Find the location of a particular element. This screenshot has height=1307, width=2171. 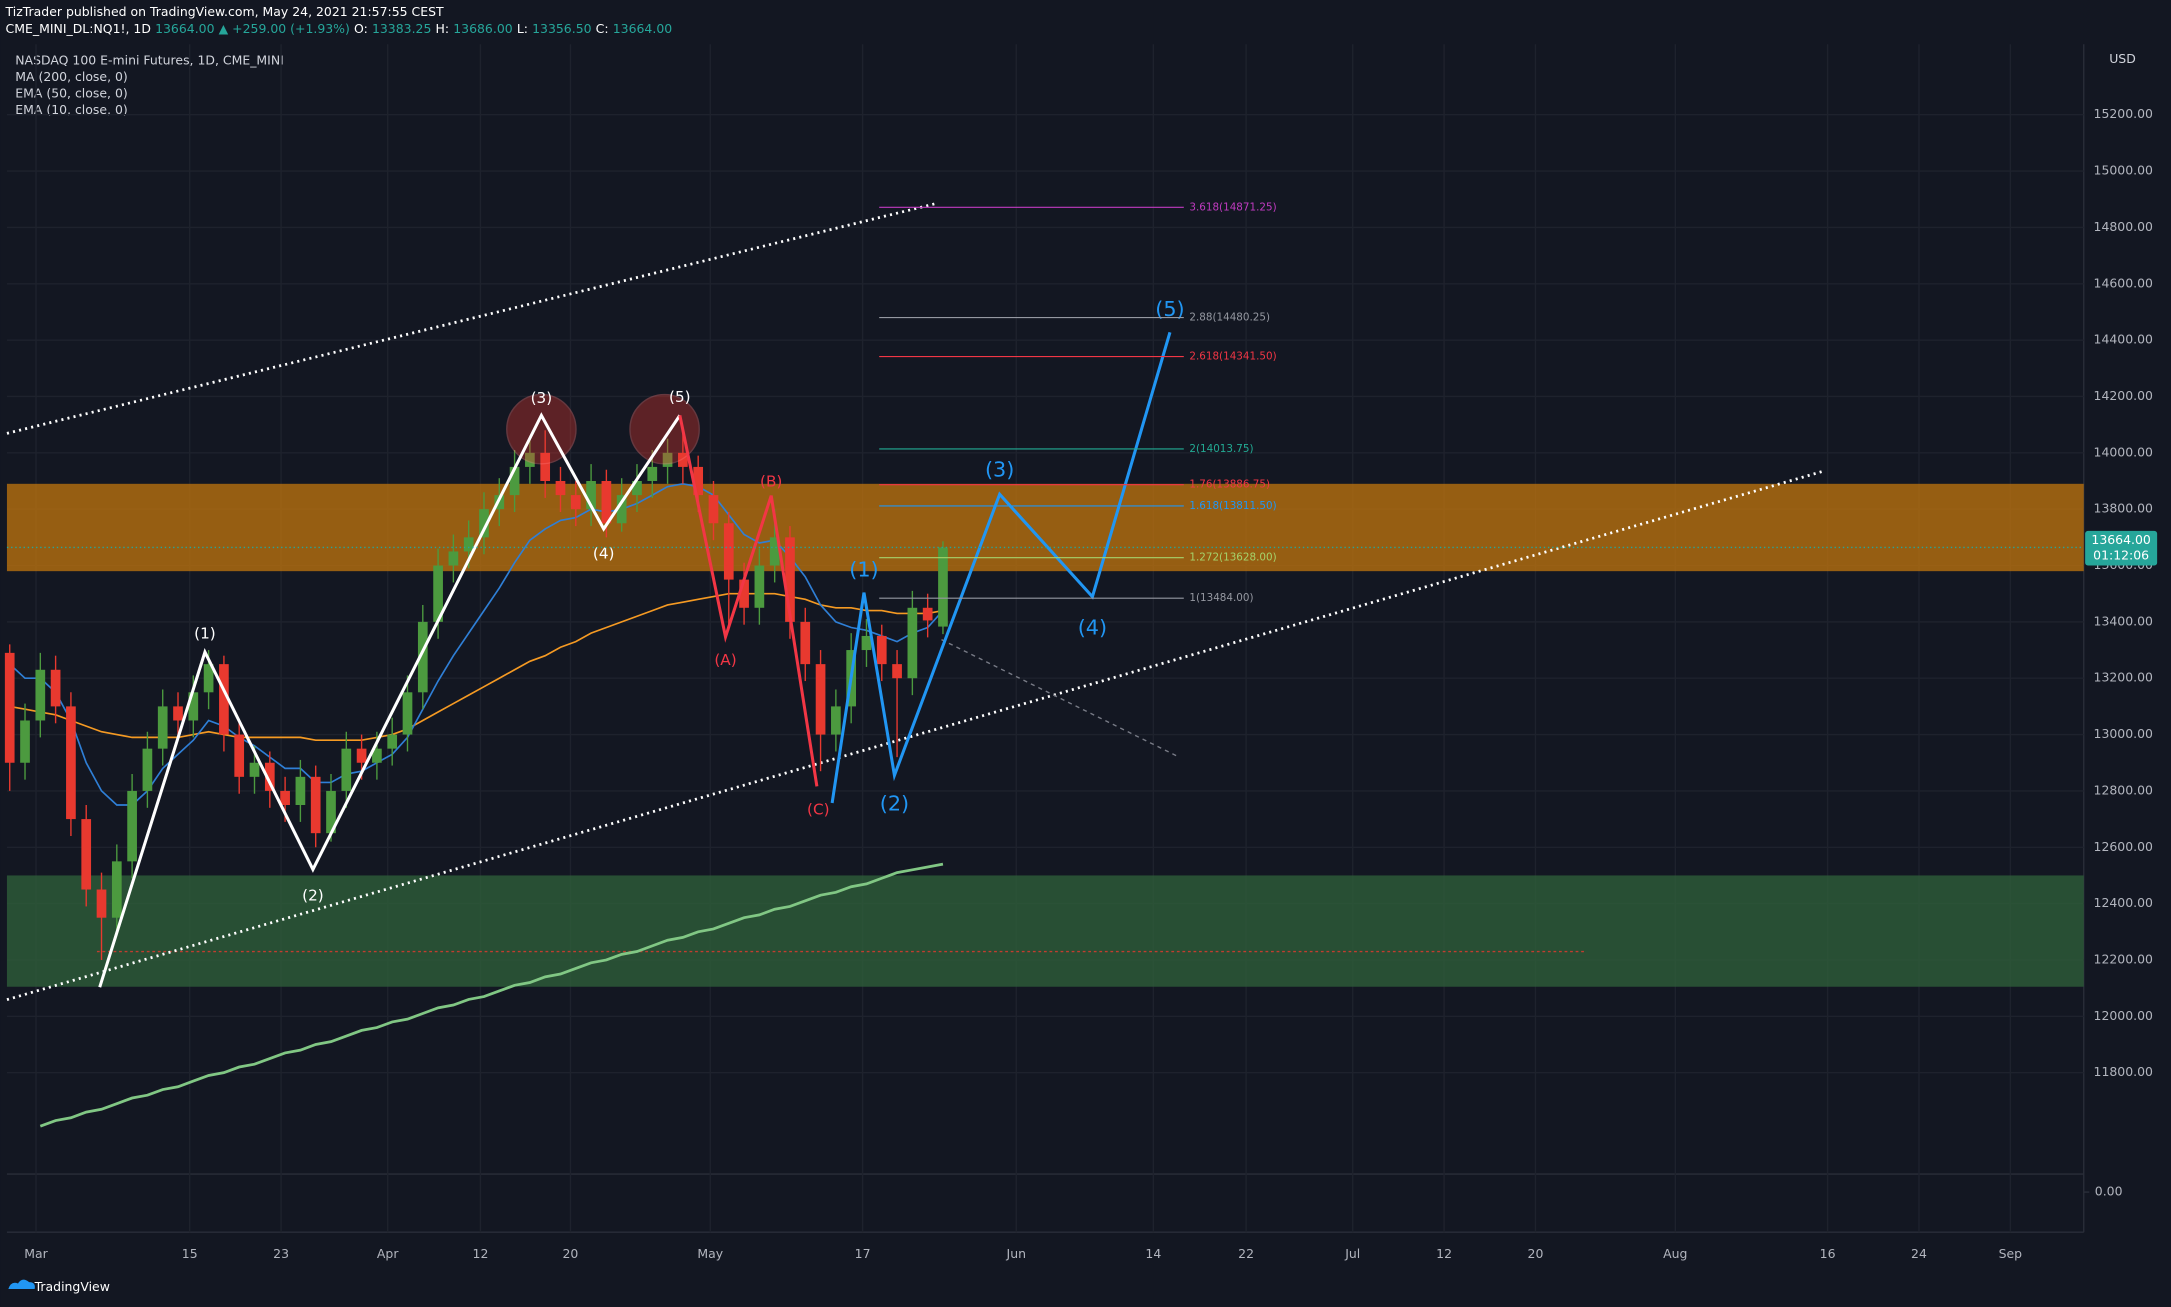

quote-part: ▲ +259.00 (+1.93%) is located at coordinates (284, 28).